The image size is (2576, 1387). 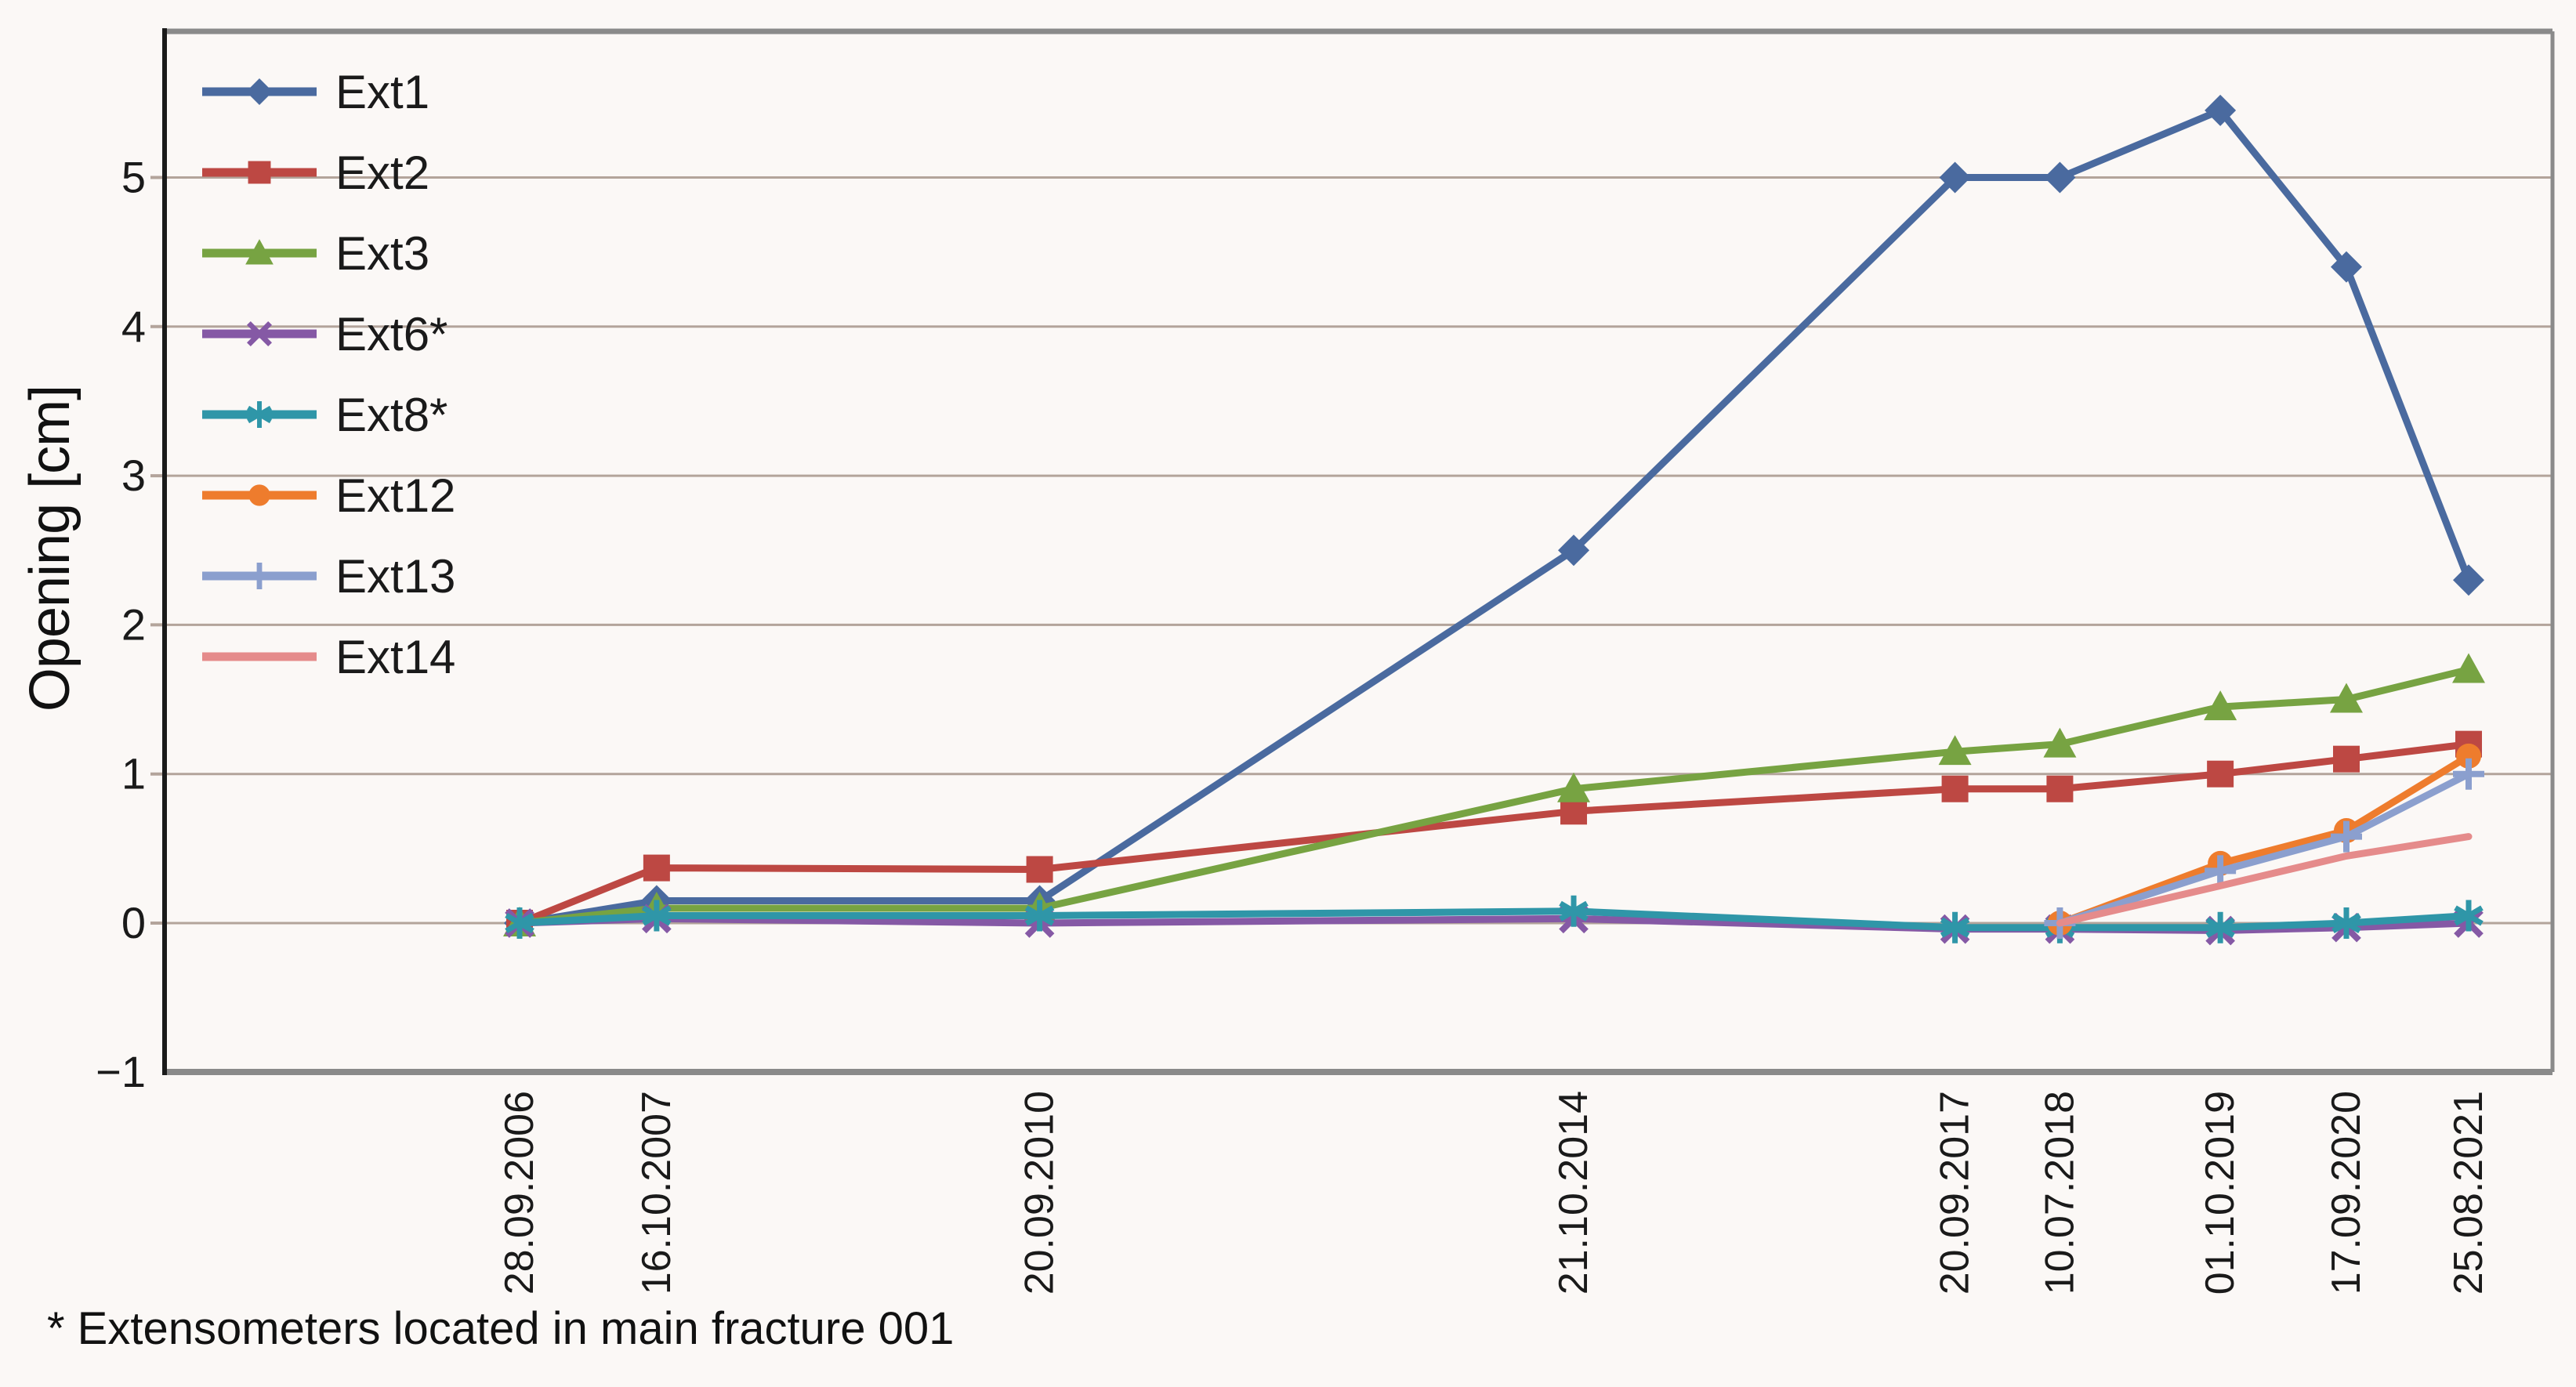 What do you see at coordinates (382, 92) in the screenshot?
I see `legend-label: Ext1` at bounding box center [382, 92].